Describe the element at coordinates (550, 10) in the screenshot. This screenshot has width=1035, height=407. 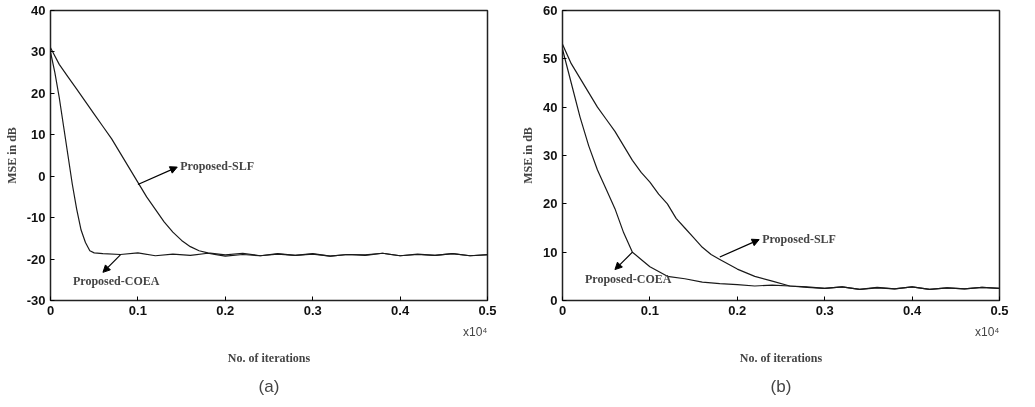
I see `y-tick-label: 60` at that location.